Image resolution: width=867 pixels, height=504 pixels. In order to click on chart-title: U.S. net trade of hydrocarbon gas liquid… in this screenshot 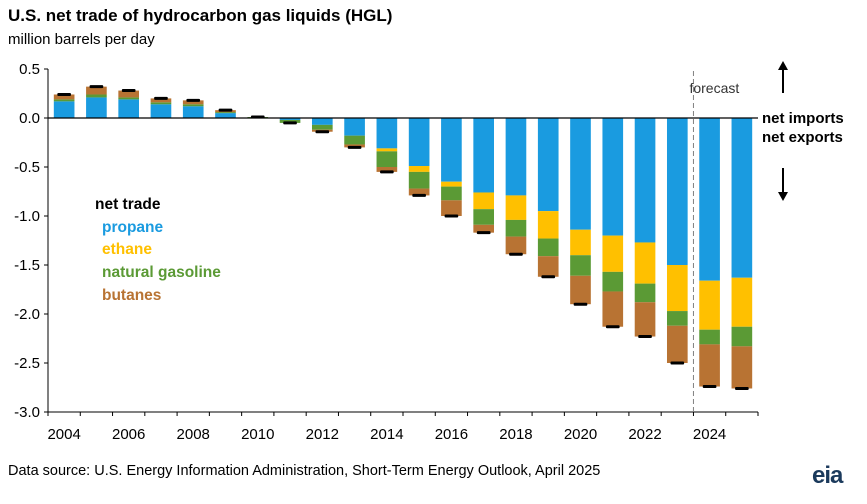, I will do `click(200, 15)`.